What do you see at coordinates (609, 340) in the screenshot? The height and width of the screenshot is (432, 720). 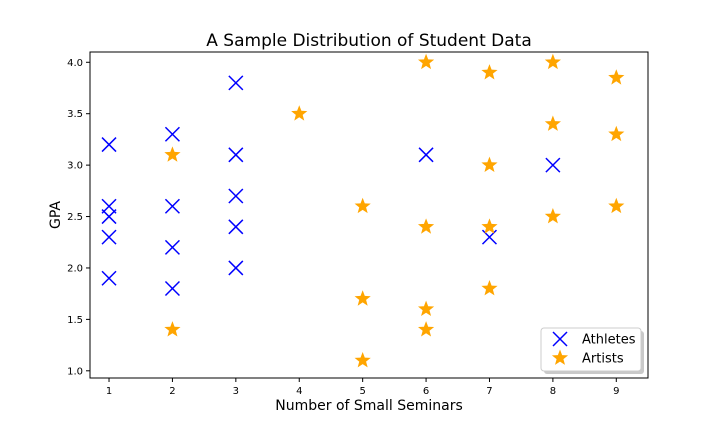 I see `legend-label: Athletes` at bounding box center [609, 340].